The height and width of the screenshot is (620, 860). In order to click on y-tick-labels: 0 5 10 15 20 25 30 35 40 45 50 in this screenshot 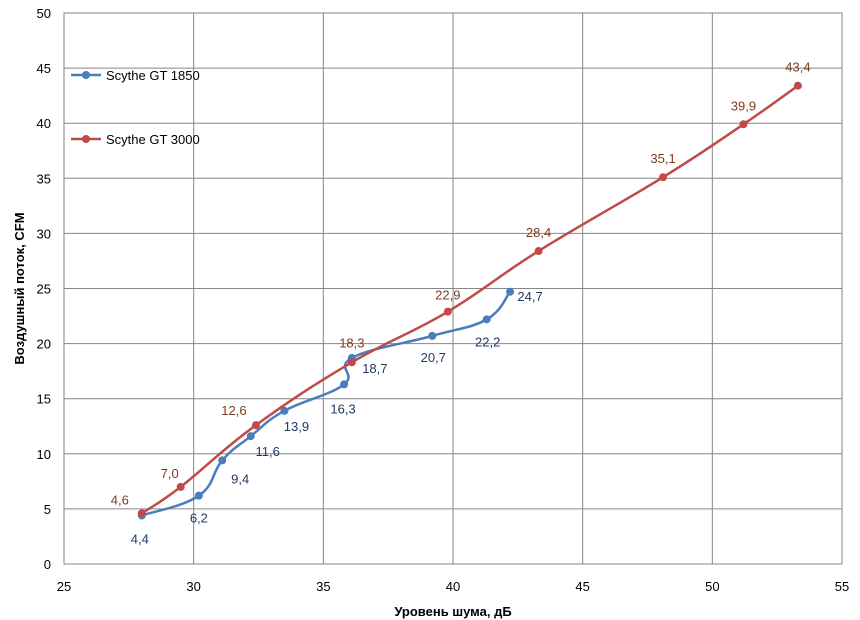, I will do `click(44, 289)`.